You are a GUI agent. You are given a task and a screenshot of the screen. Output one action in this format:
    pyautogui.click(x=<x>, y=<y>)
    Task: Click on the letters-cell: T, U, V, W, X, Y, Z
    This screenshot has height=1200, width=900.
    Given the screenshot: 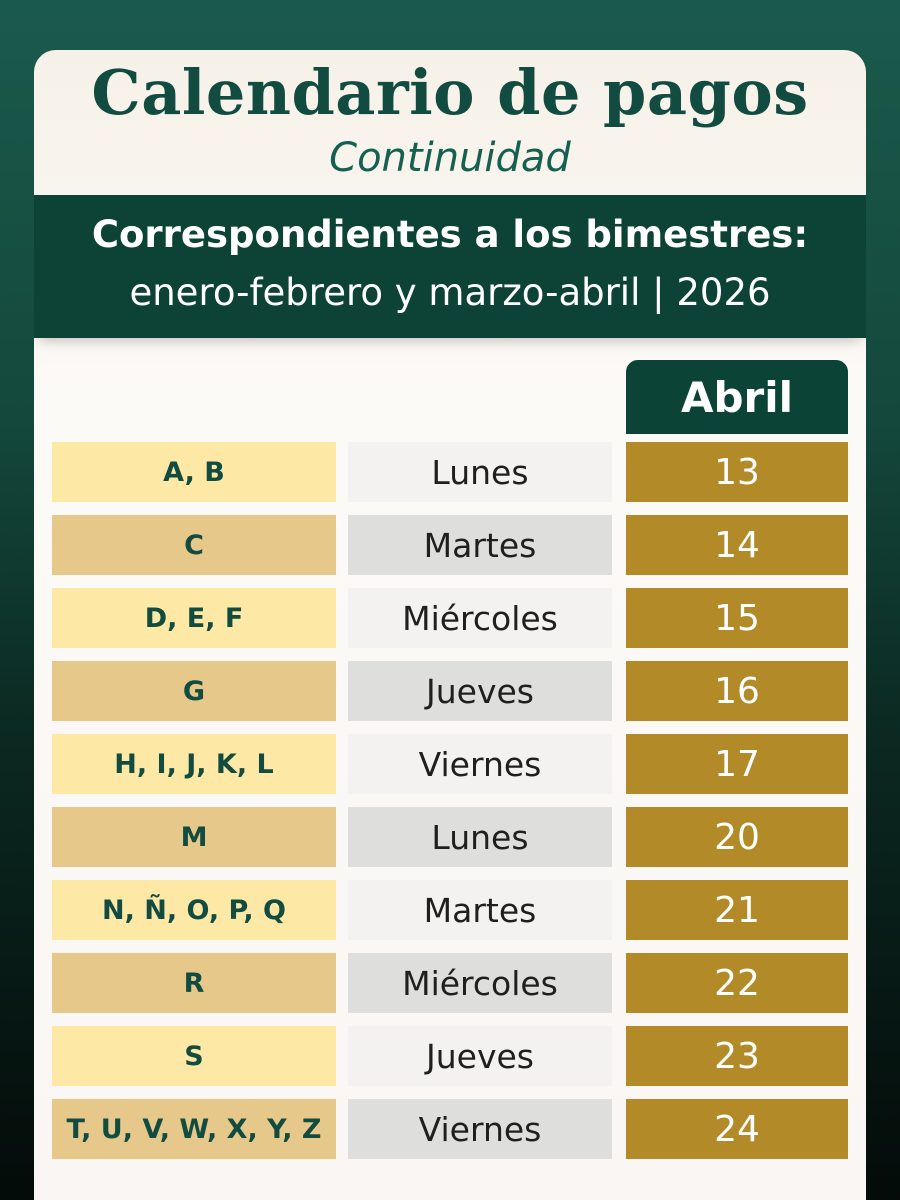 What is the action you would take?
    pyautogui.click(x=194, y=1129)
    